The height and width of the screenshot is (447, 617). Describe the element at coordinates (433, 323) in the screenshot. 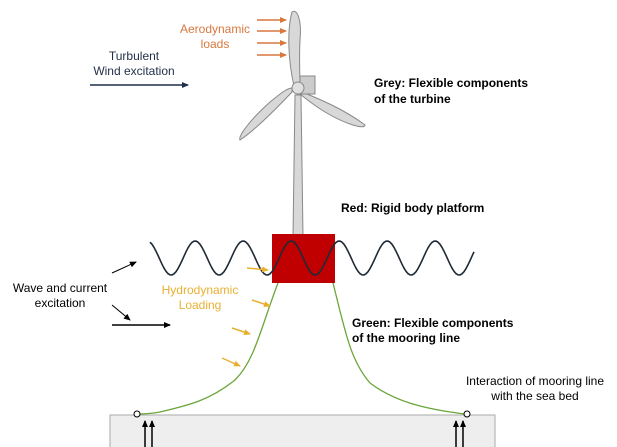

I see `label: Green: Flexible components` at that location.